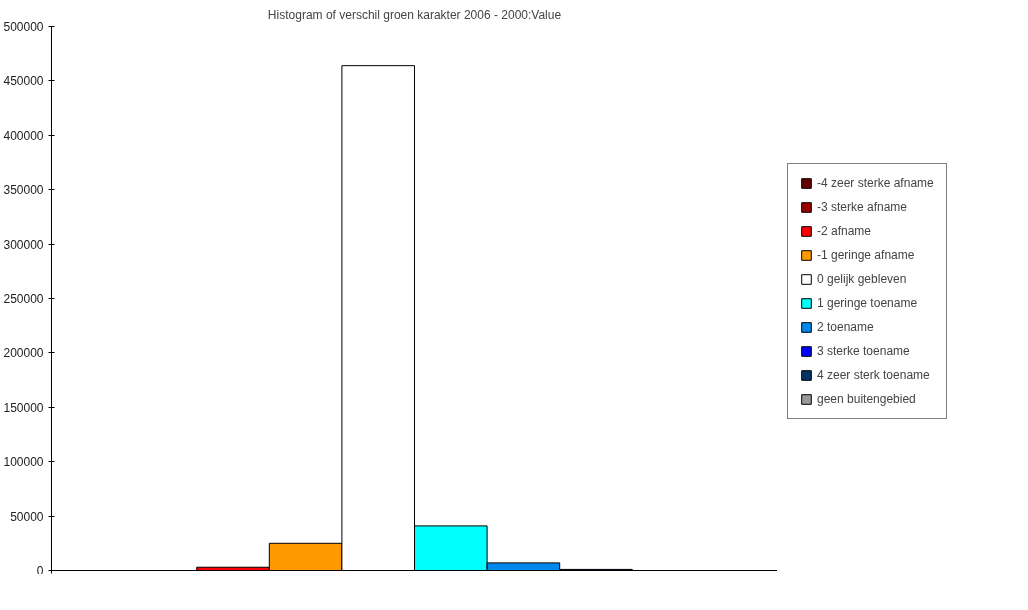  I want to click on legend-label: -4 zeer sterke afname, so click(875, 183).